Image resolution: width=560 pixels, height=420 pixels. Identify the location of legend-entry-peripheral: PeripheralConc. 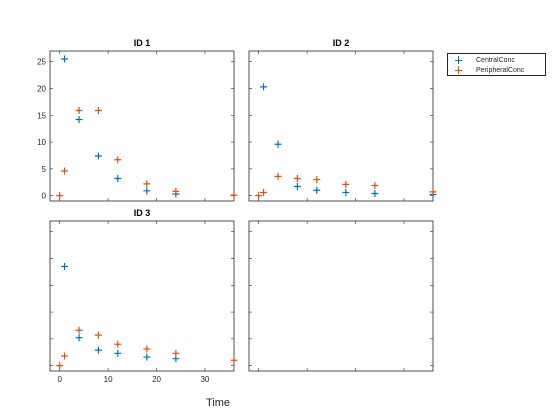
(488, 70).